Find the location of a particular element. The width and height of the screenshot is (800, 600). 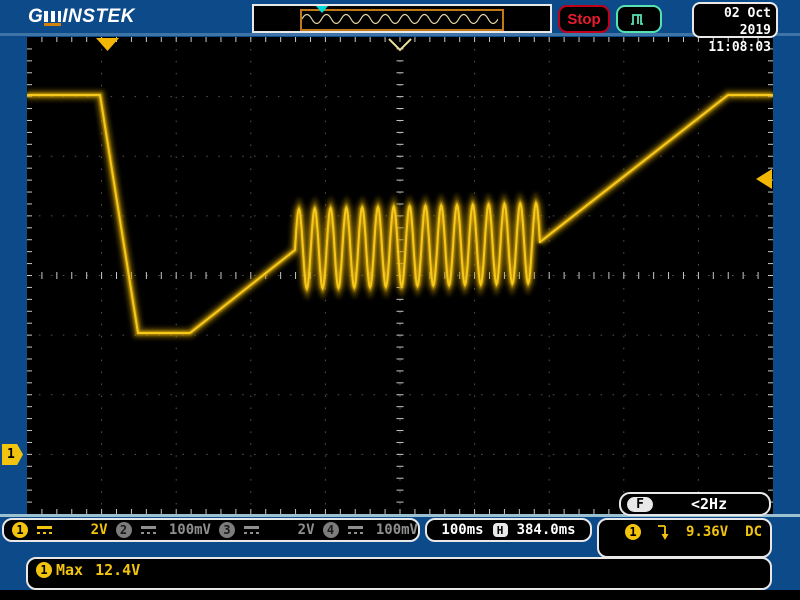

channel-1-status: 1 2V is located at coordinates (56, 530).